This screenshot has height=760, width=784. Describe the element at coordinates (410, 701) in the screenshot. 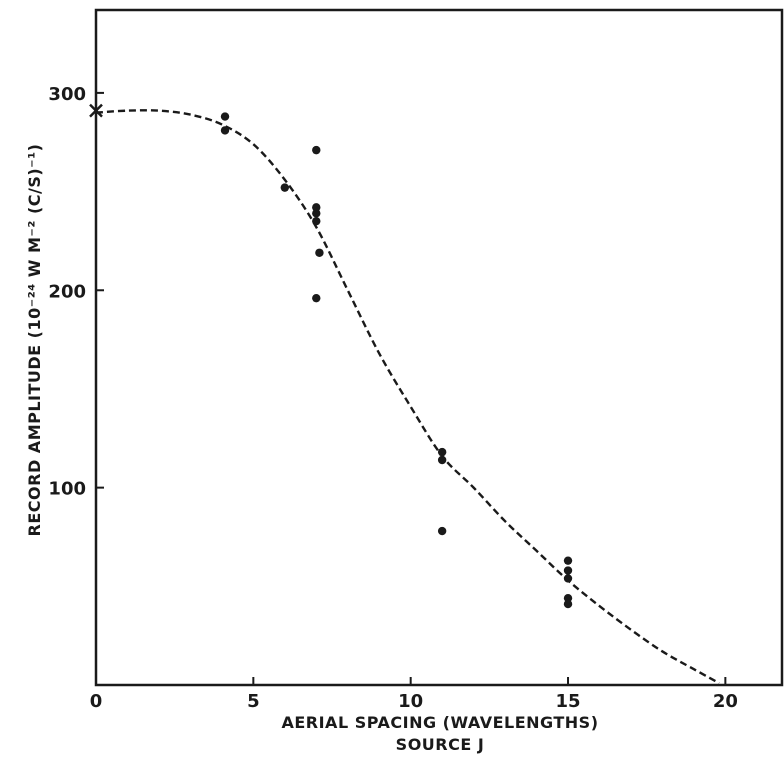

I see `x-tick-label: 10` at that location.